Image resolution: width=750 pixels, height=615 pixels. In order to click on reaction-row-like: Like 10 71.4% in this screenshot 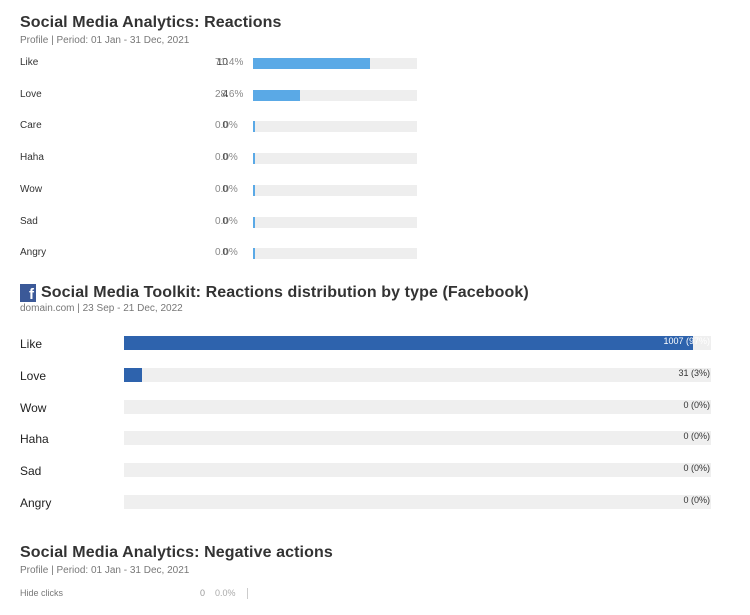, I will do `click(230, 64)`.